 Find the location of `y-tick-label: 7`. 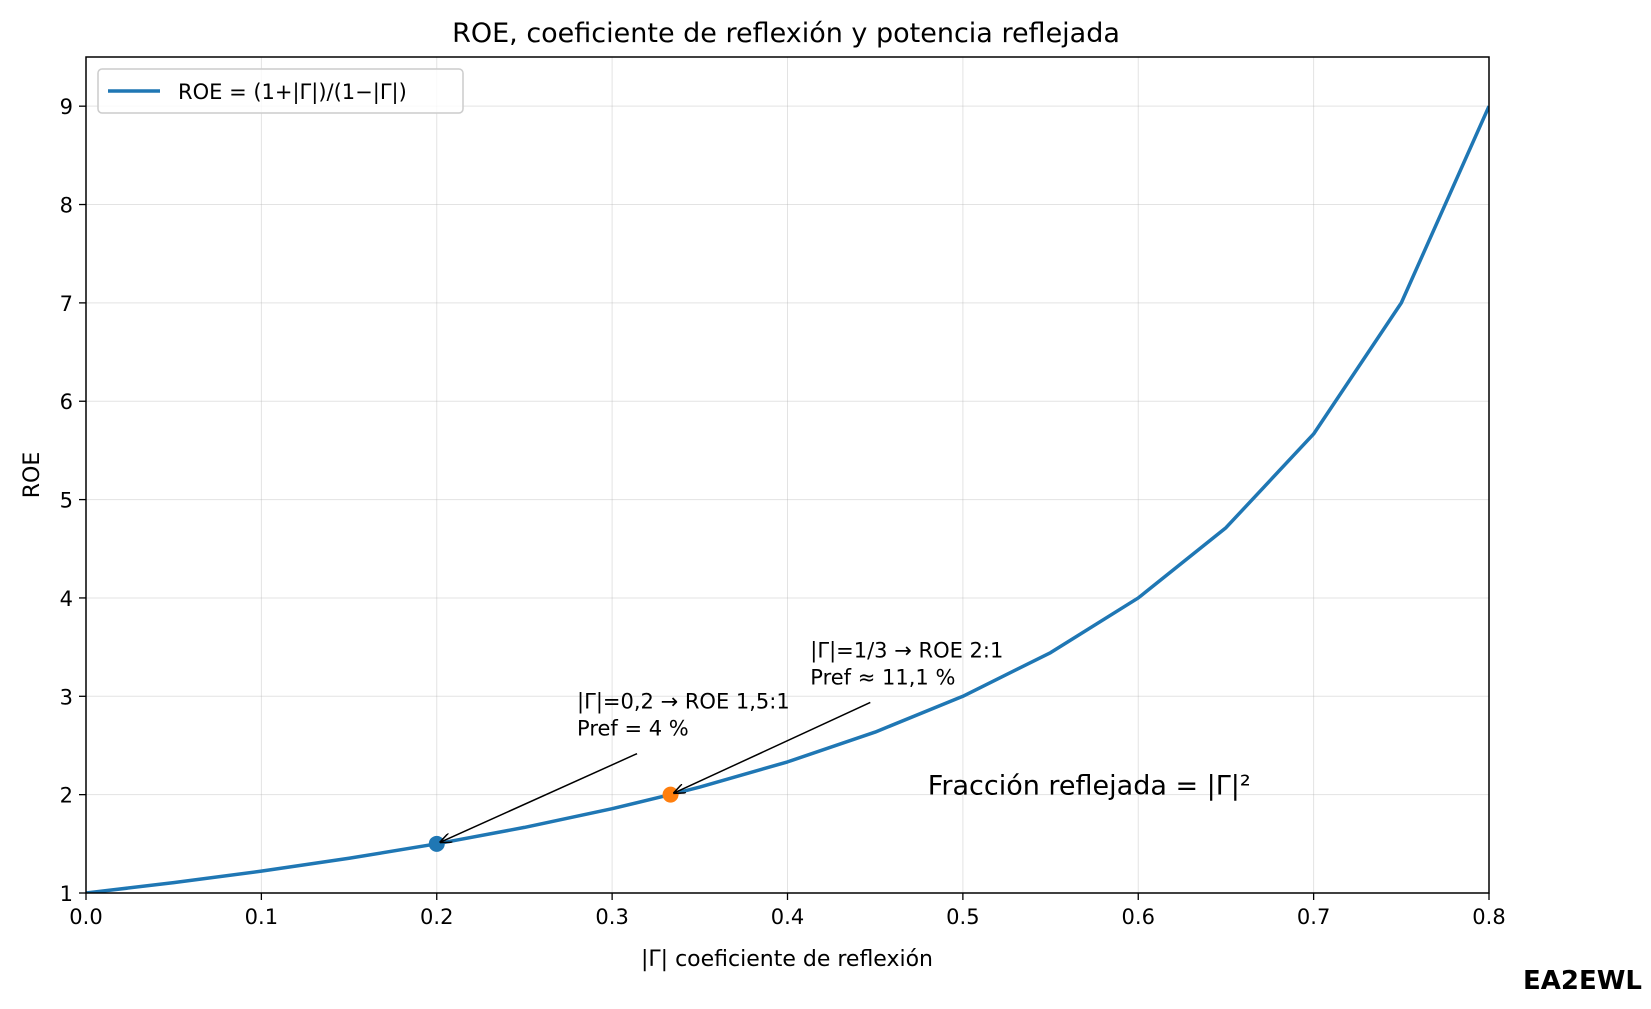

y-tick-label: 7 is located at coordinates (66, 304).